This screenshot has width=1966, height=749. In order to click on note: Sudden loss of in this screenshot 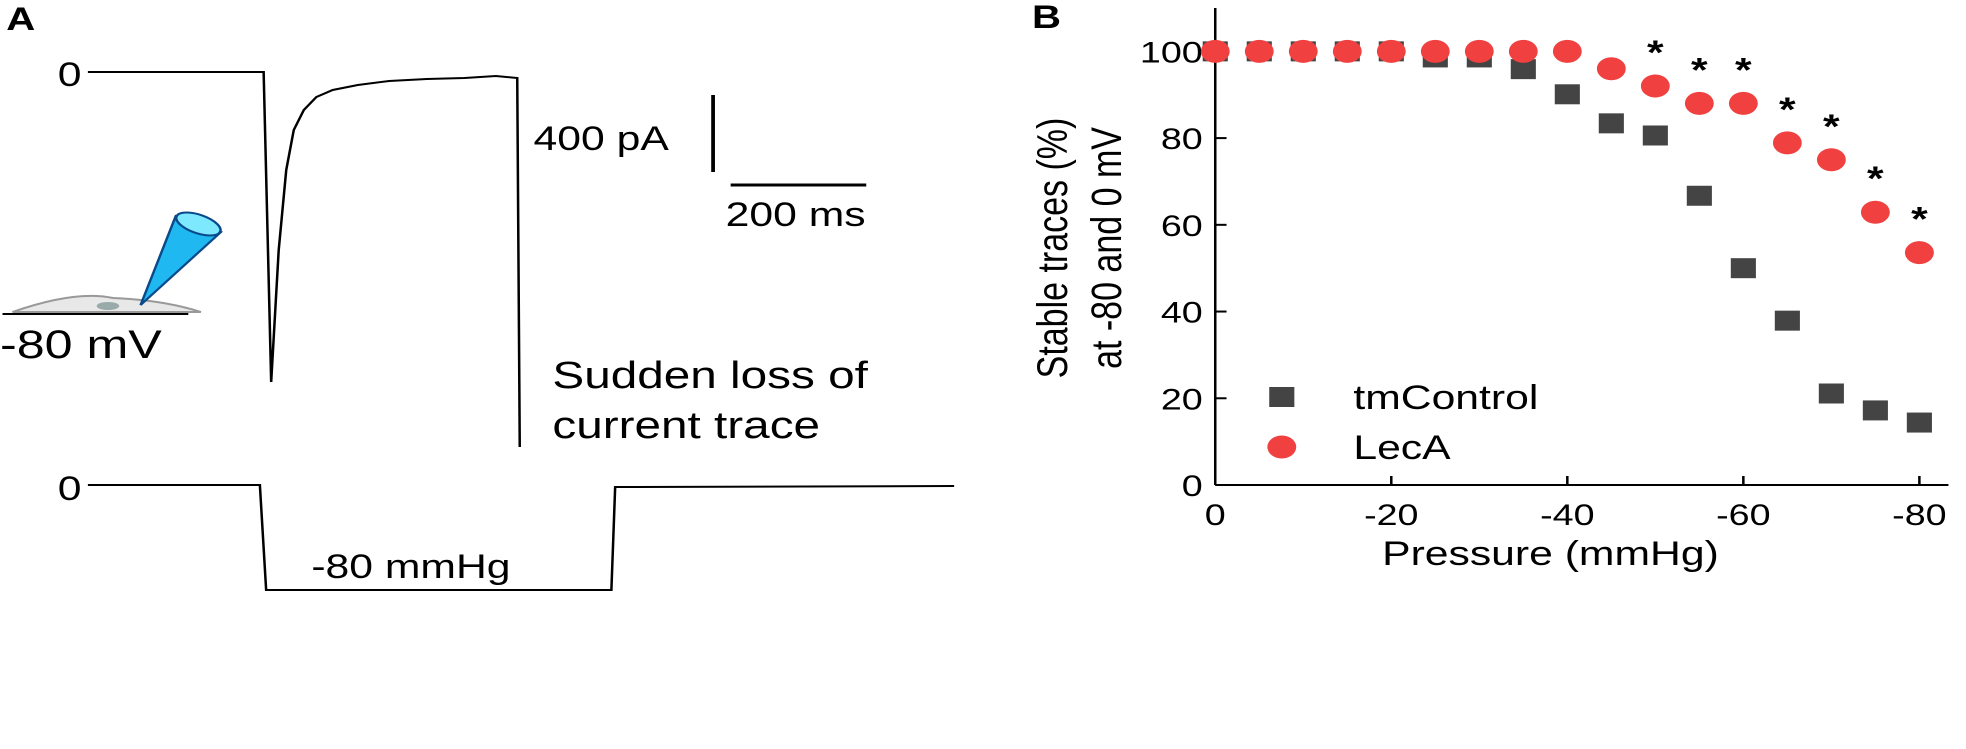, I will do `click(710, 376)`.